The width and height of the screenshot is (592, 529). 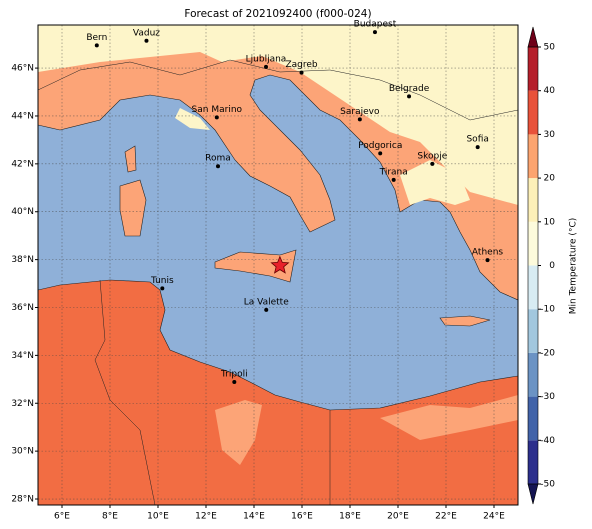 What do you see at coordinates (255, 266) in the screenshot?
I see `sicily` at bounding box center [255, 266].